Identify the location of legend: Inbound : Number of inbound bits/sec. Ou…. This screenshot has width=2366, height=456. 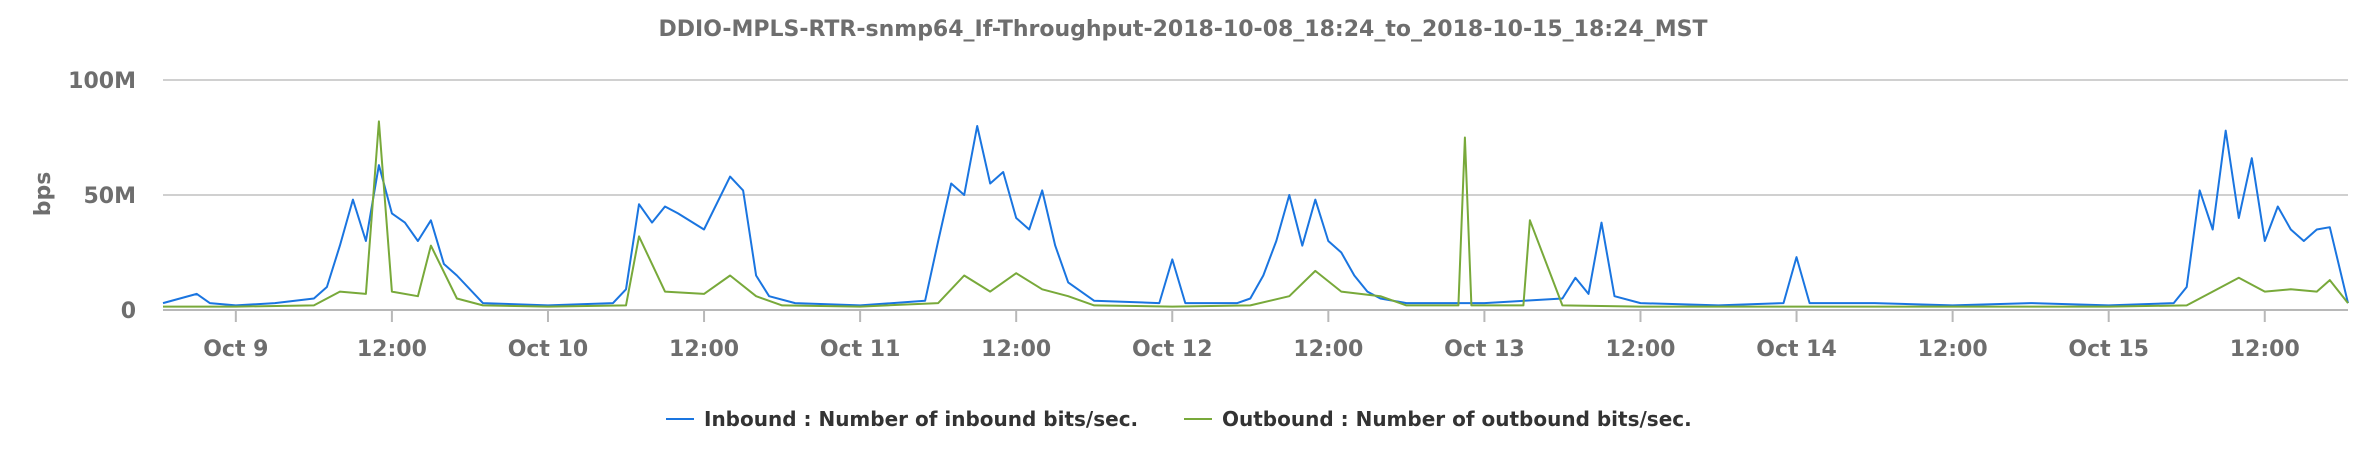
(1179, 419).